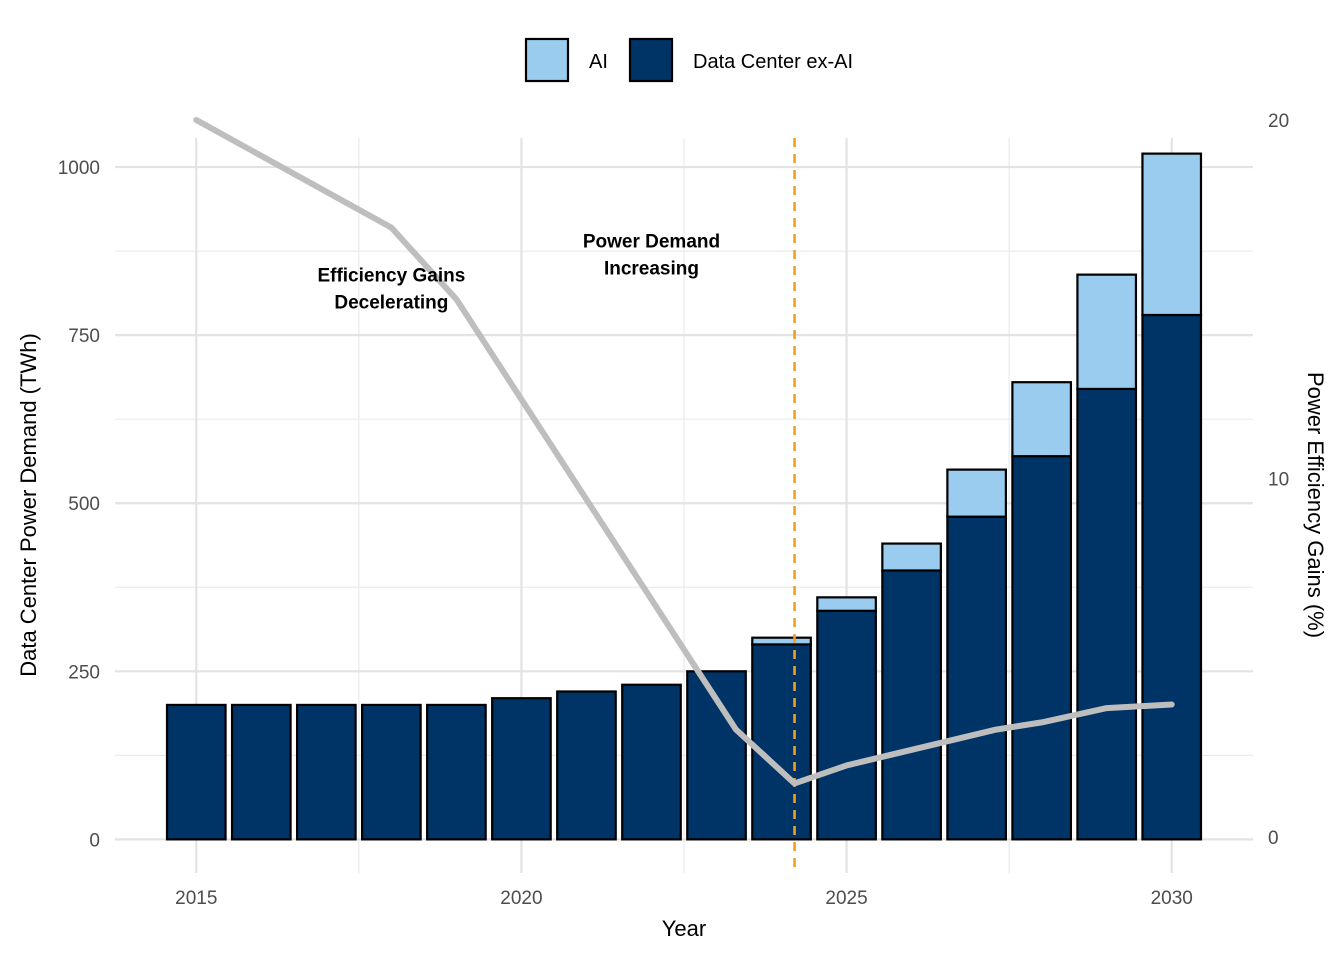 This screenshot has height=960, width=1344. What do you see at coordinates (1172, 898) in the screenshot?
I see `x-tick-label: 2030` at bounding box center [1172, 898].